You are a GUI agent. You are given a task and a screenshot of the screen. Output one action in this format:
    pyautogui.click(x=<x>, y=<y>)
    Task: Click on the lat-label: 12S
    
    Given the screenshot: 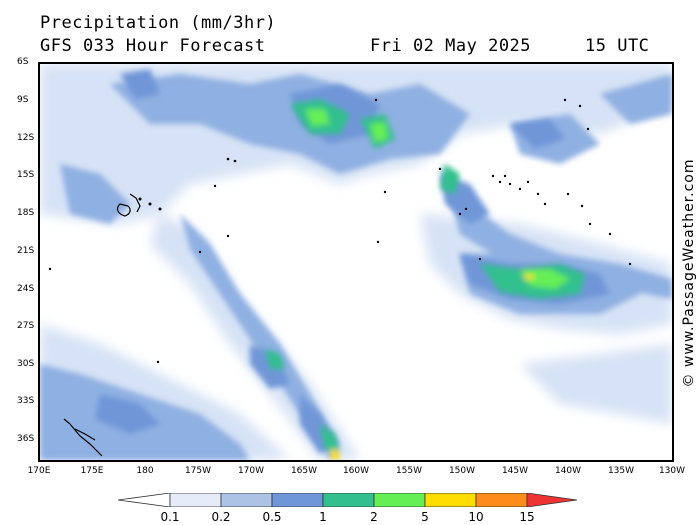 What is the action you would take?
    pyautogui.click(x=26, y=138)
    